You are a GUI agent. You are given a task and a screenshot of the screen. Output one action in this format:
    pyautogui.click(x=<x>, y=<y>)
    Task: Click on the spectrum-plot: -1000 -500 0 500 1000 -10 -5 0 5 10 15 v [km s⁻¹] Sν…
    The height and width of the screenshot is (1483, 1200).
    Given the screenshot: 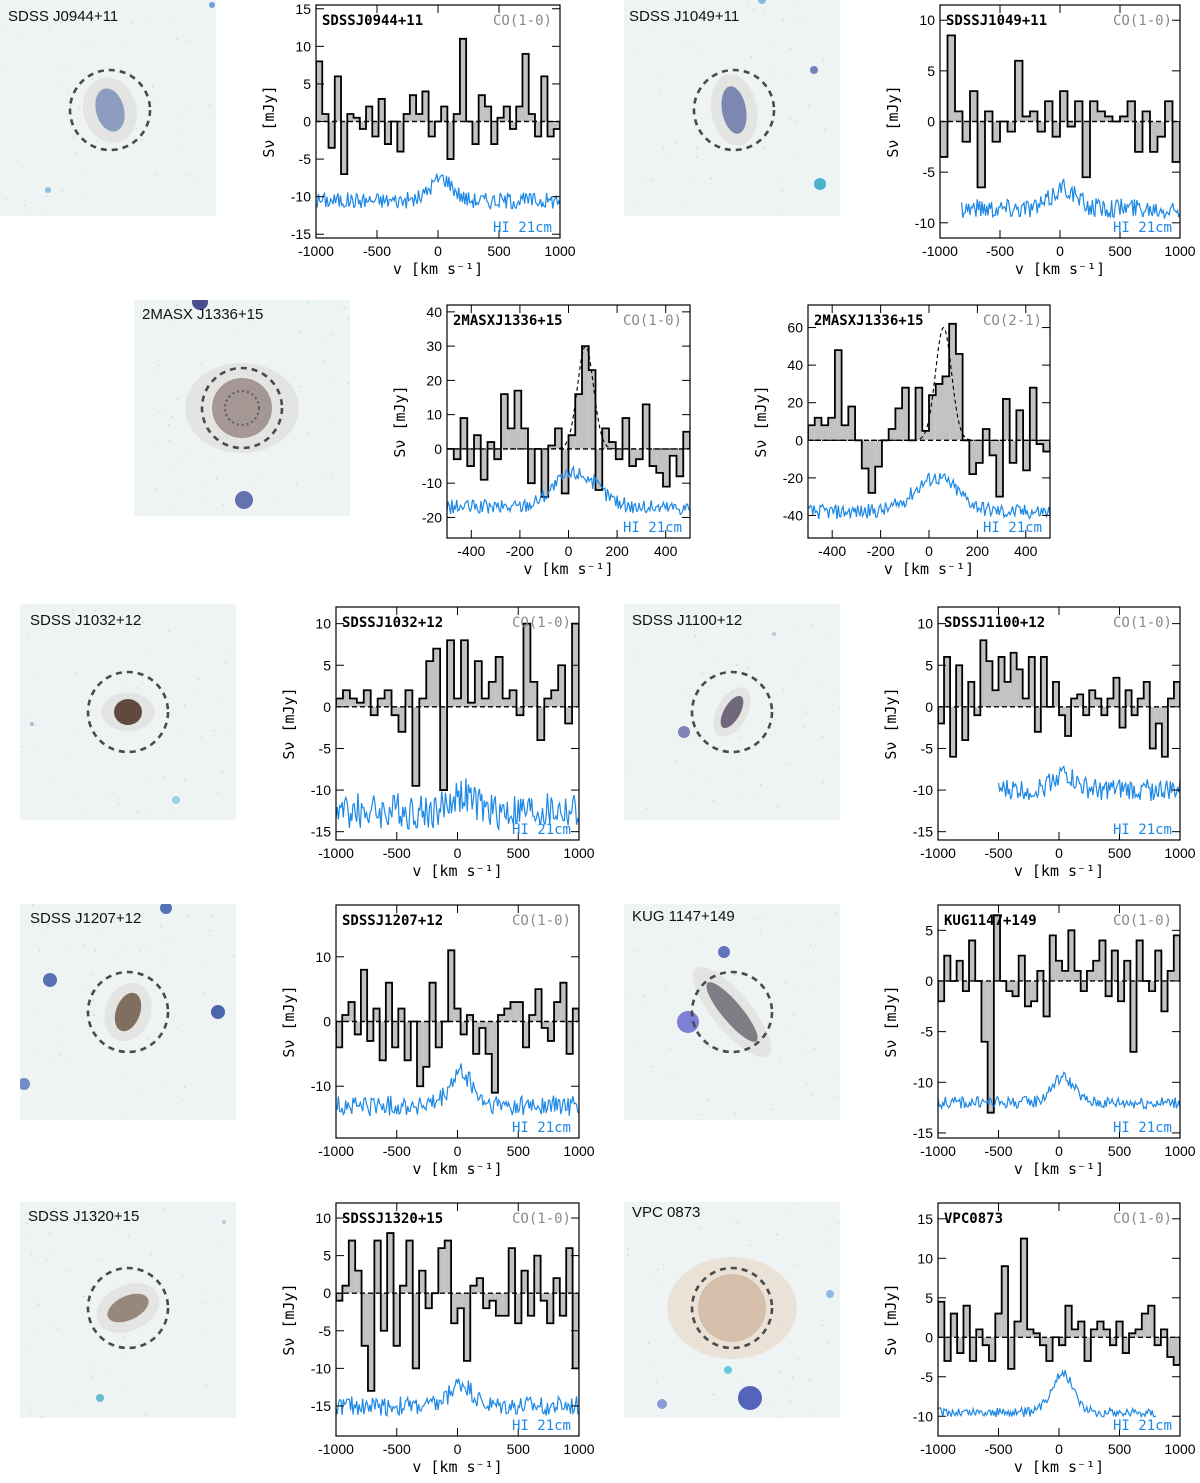 What is the action you would take?
    pyautogui.click(x=1039, y=1339)
    